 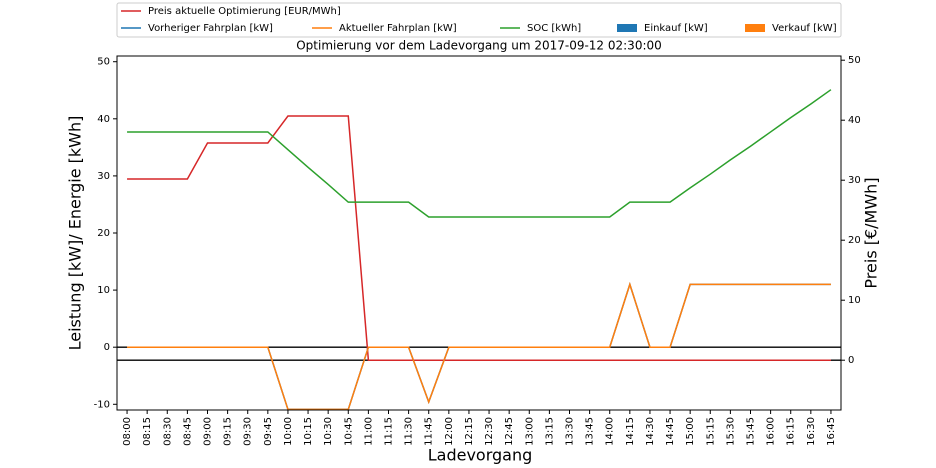 I want to click on y2-tick-label: 50, so click(x=854, y=60).